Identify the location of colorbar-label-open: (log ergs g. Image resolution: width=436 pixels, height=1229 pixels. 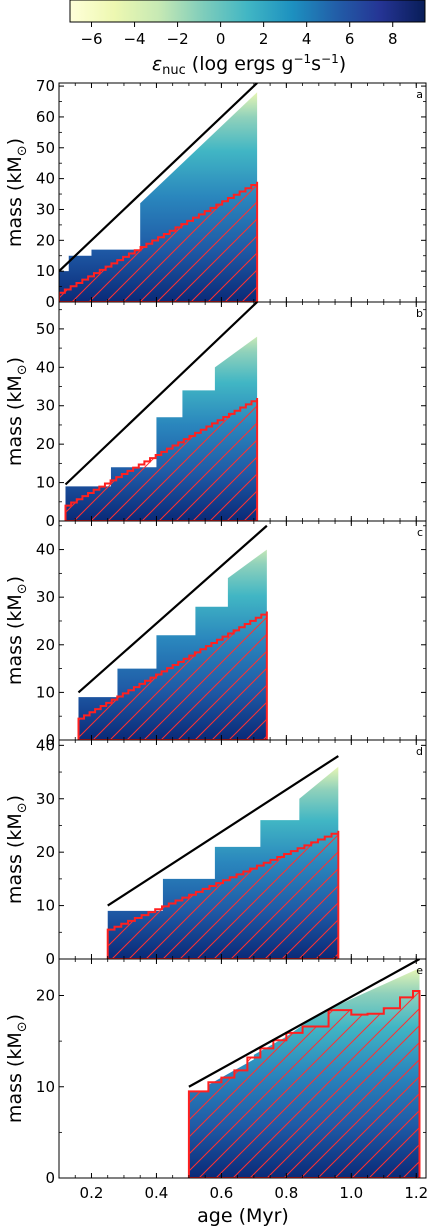
(240, 64).